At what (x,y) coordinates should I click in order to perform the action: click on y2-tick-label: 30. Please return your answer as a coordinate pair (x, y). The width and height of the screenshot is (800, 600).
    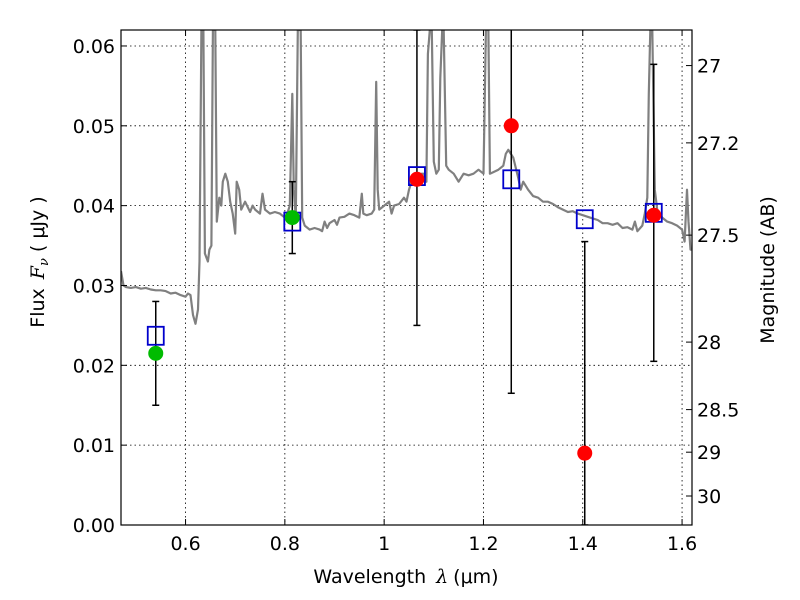
    Looking at the image, I should click on (709, 497).